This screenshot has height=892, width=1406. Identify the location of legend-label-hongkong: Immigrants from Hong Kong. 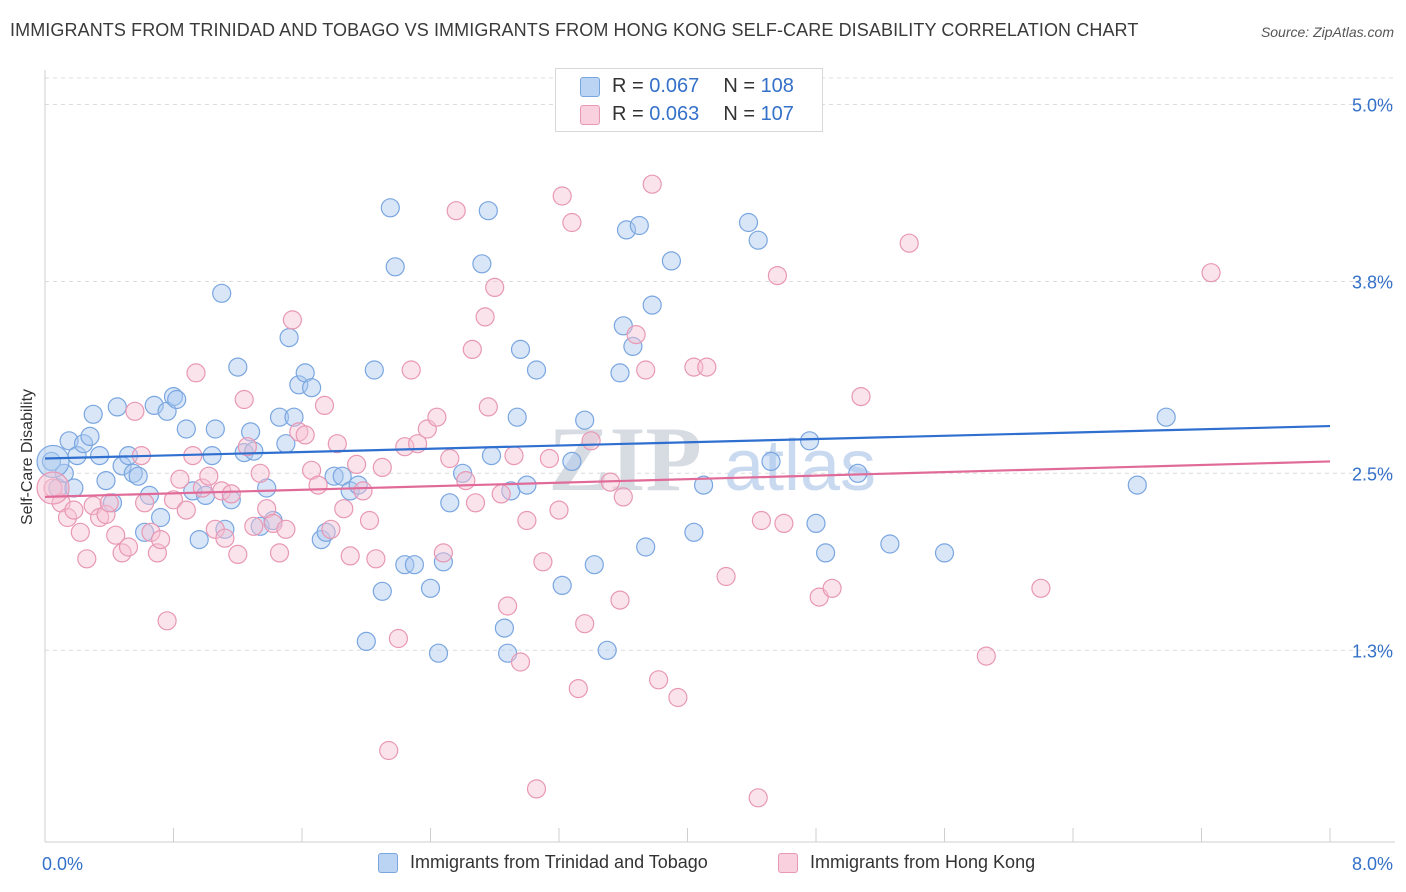
(923, 862).